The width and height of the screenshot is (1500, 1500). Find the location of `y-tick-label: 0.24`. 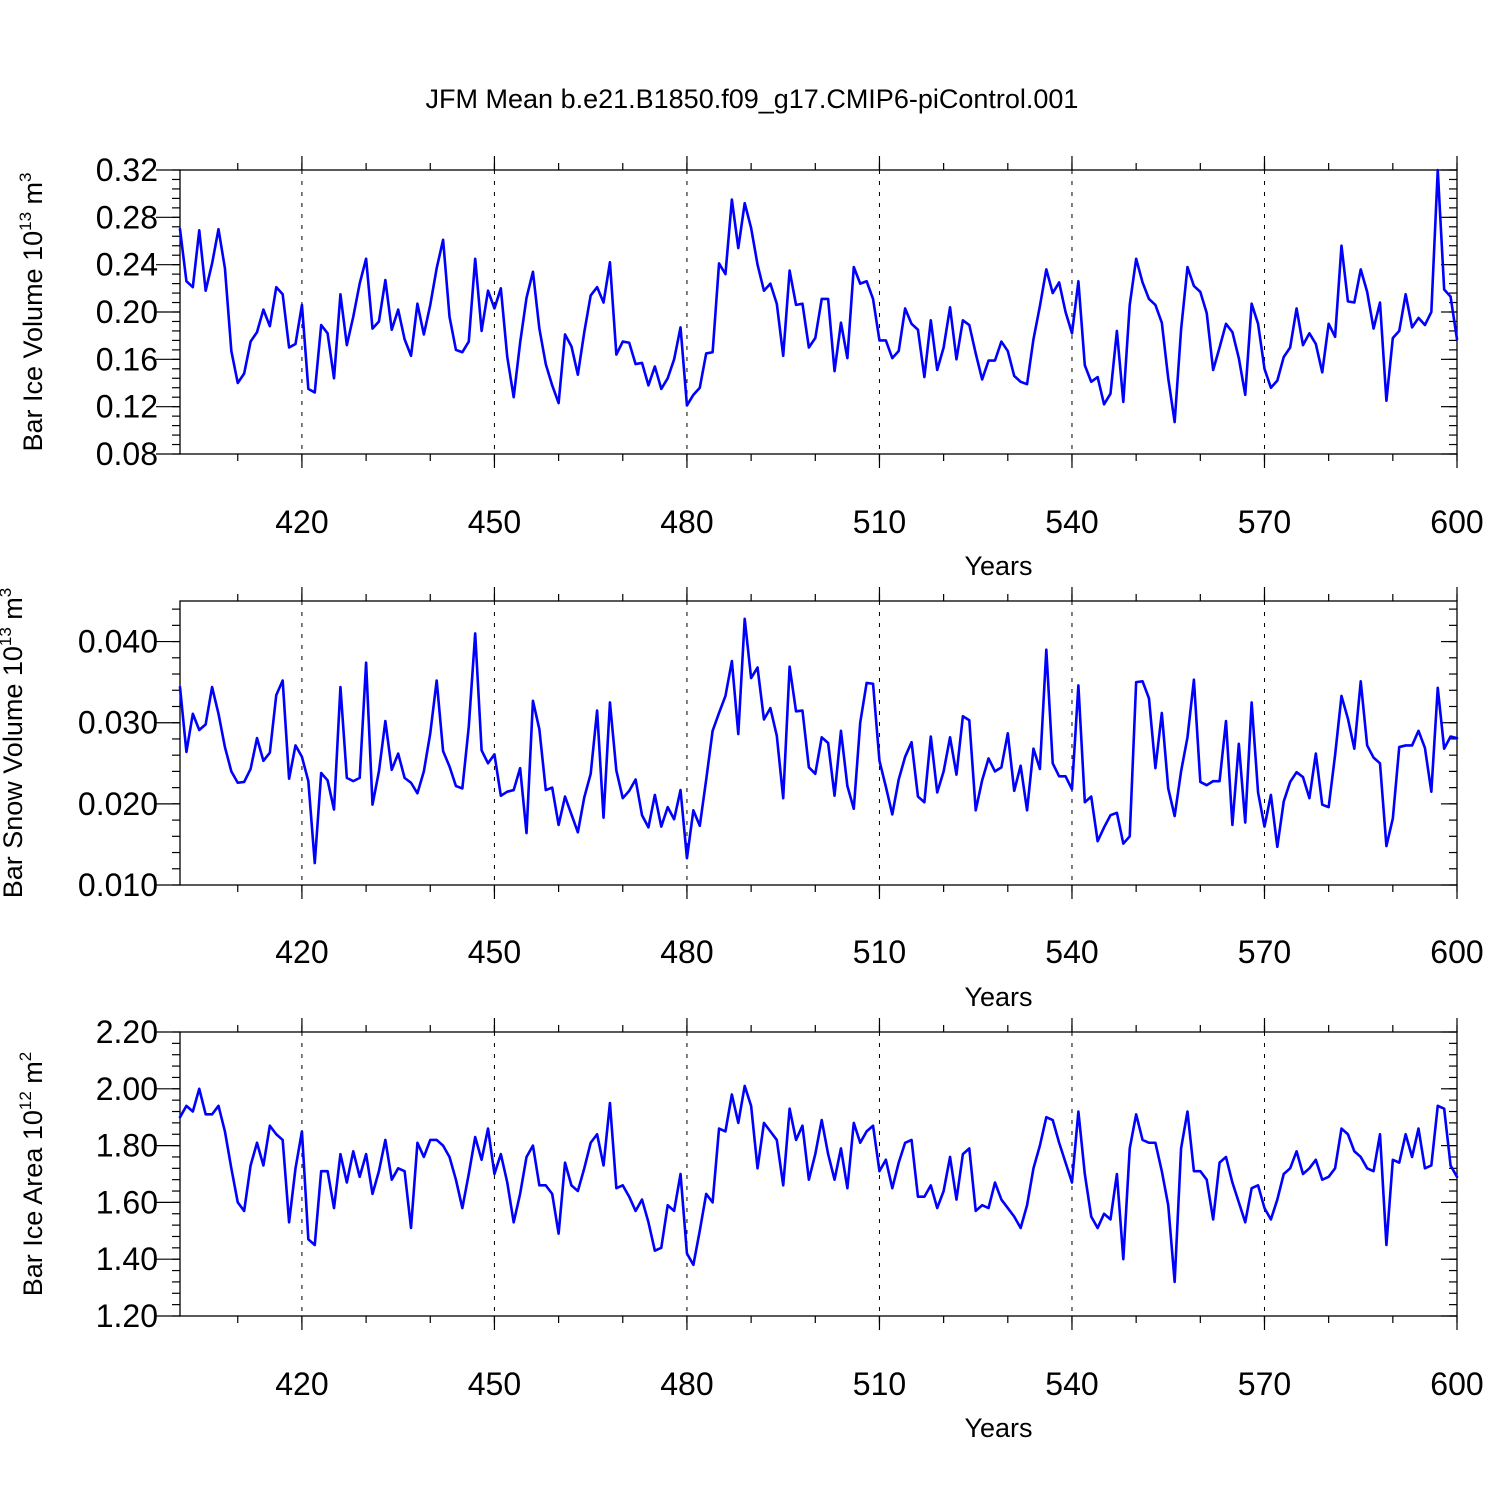

y-tick-label: 0.24 is located at coordinates (127, 265).